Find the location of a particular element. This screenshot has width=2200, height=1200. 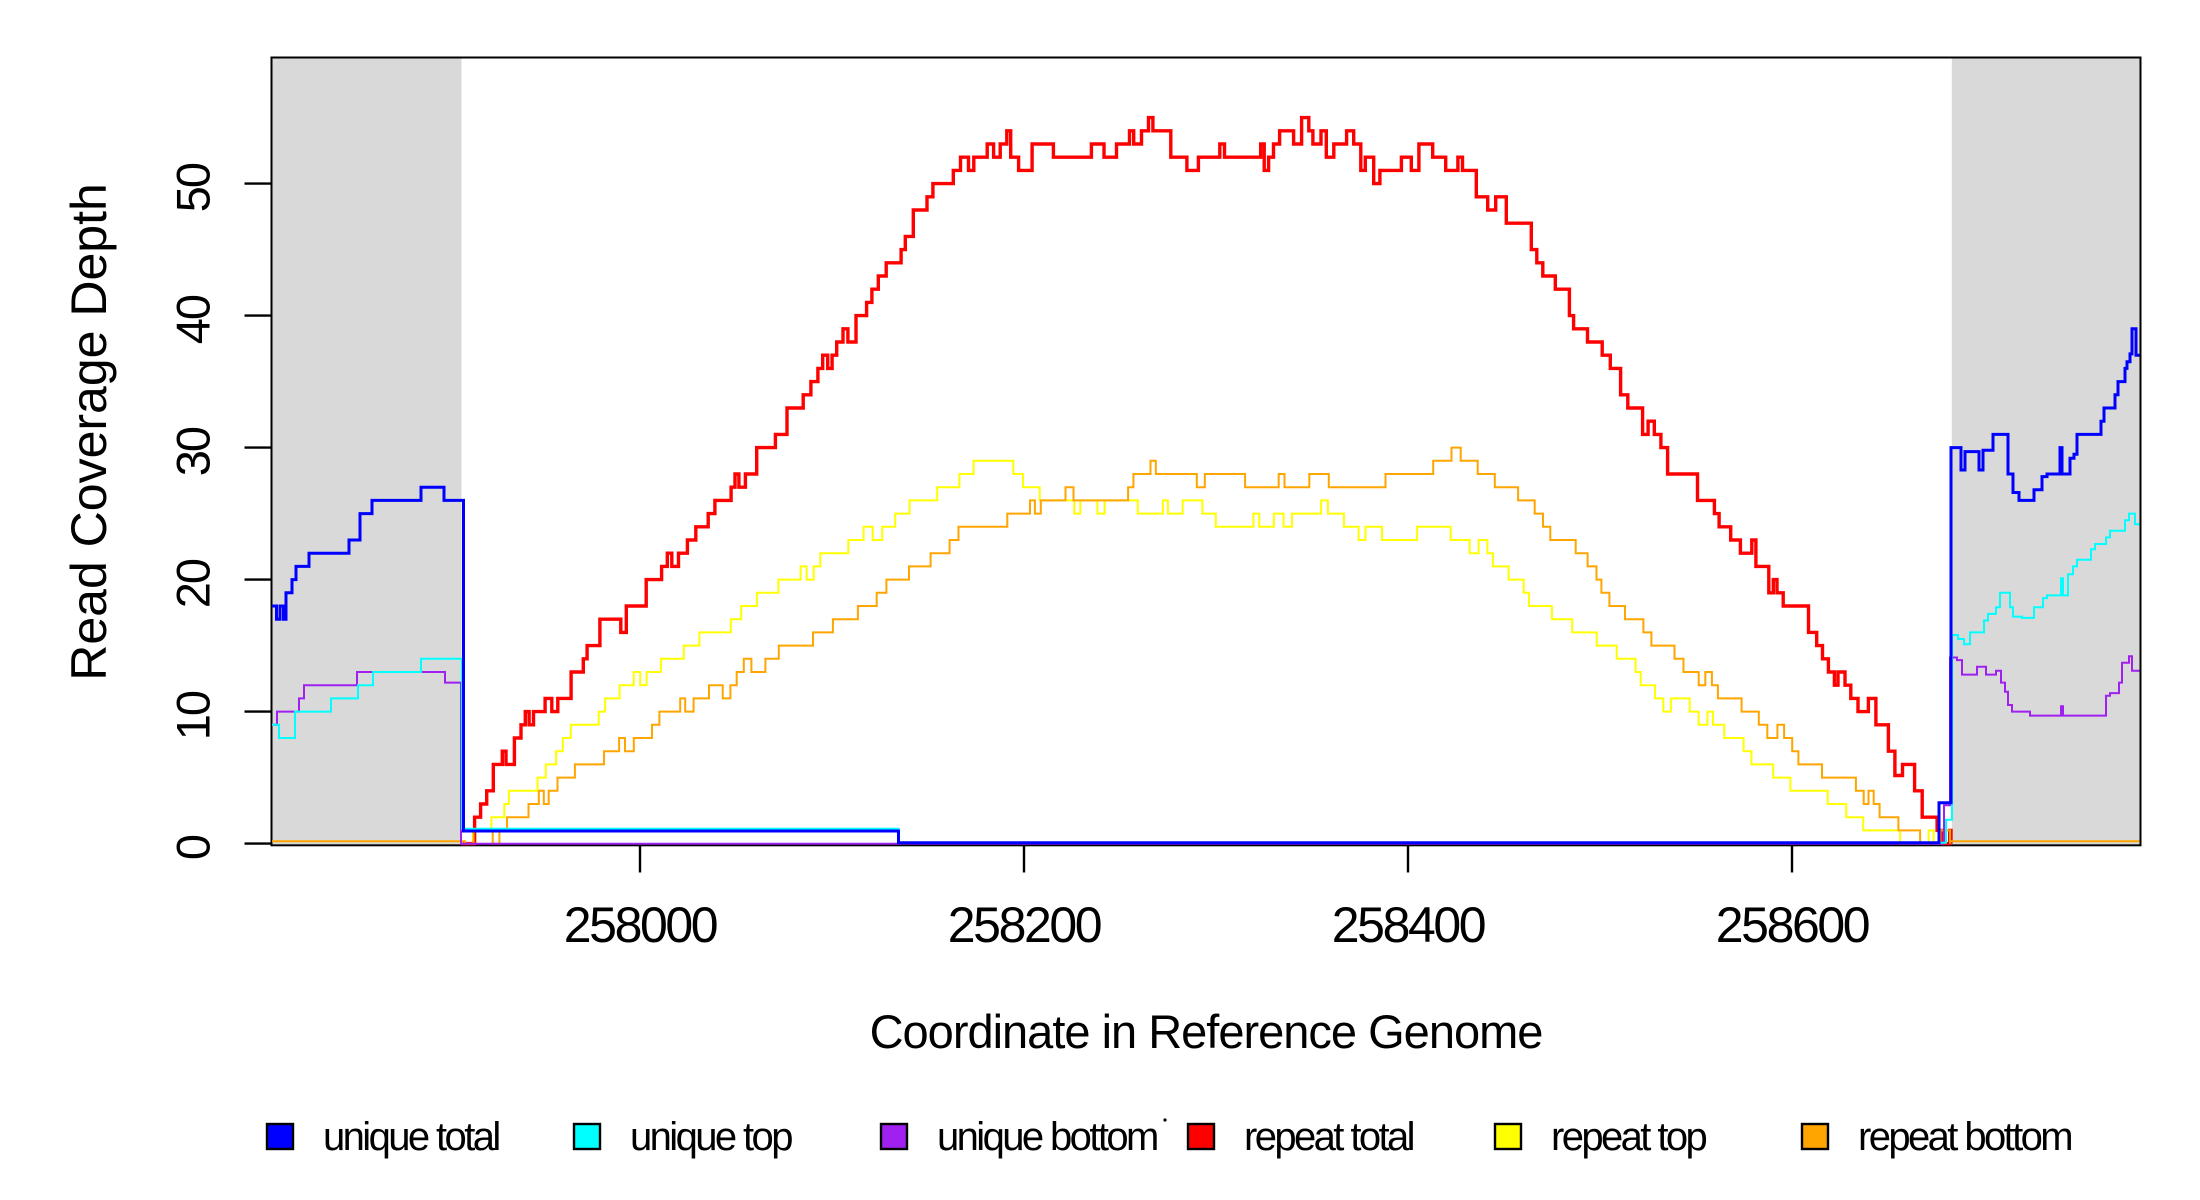

svg-text: unique top is located at coordinates (711, 1137).